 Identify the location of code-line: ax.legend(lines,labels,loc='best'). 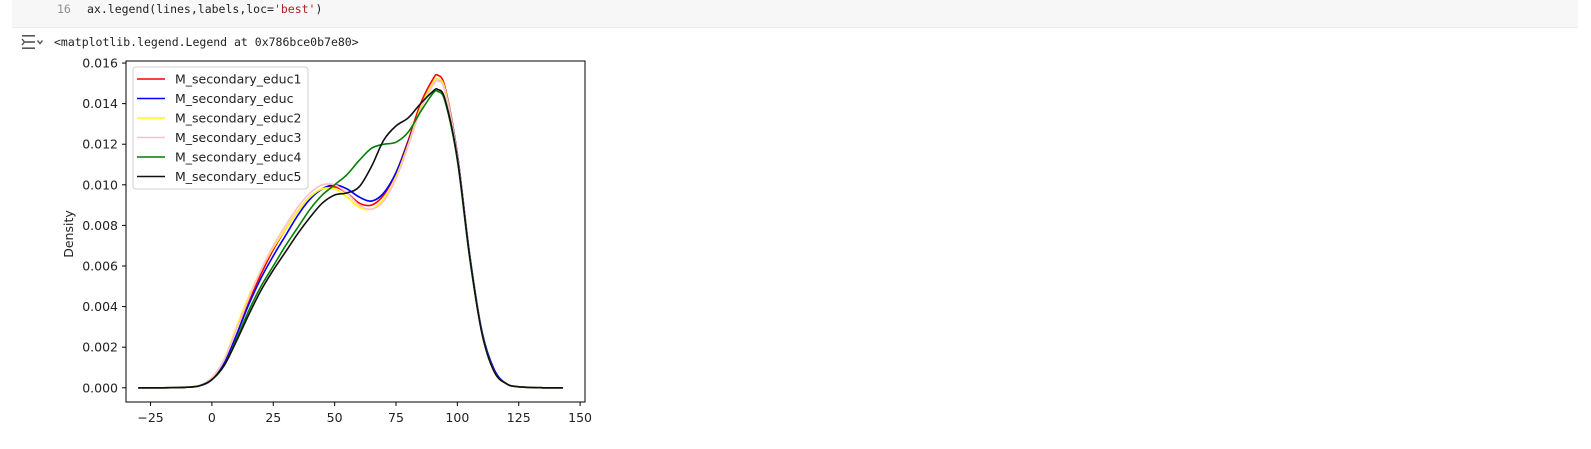
(204, 9).